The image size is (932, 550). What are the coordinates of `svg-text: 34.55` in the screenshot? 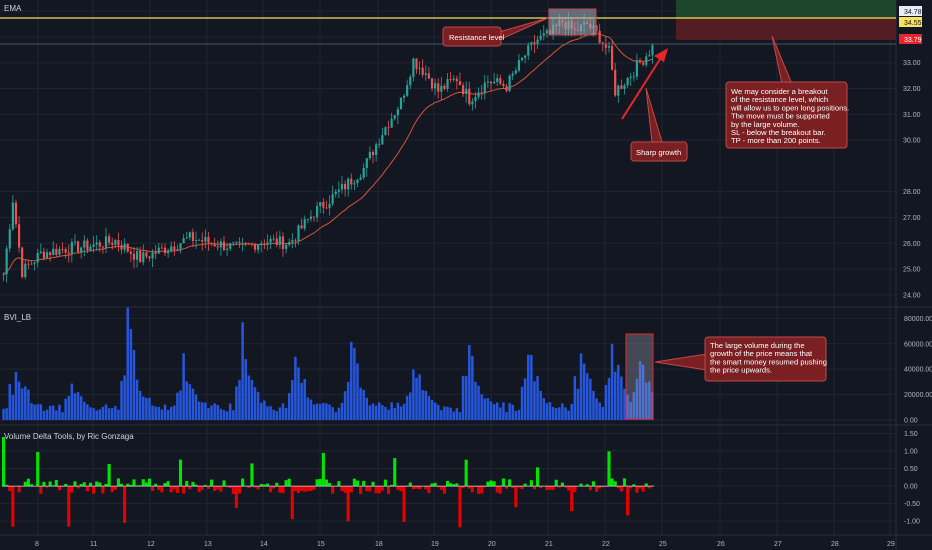 It's located at (913, 23).